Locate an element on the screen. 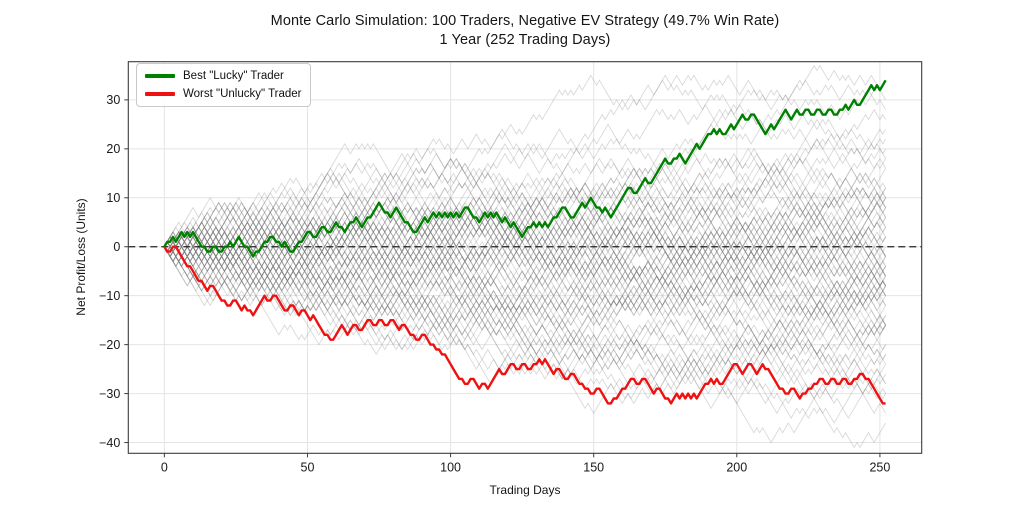 The width and height of the screenshot is (1024, 512). legend-label-worst-trader: Worst "Unlucky" Trader is located at coordinates (242, 94).